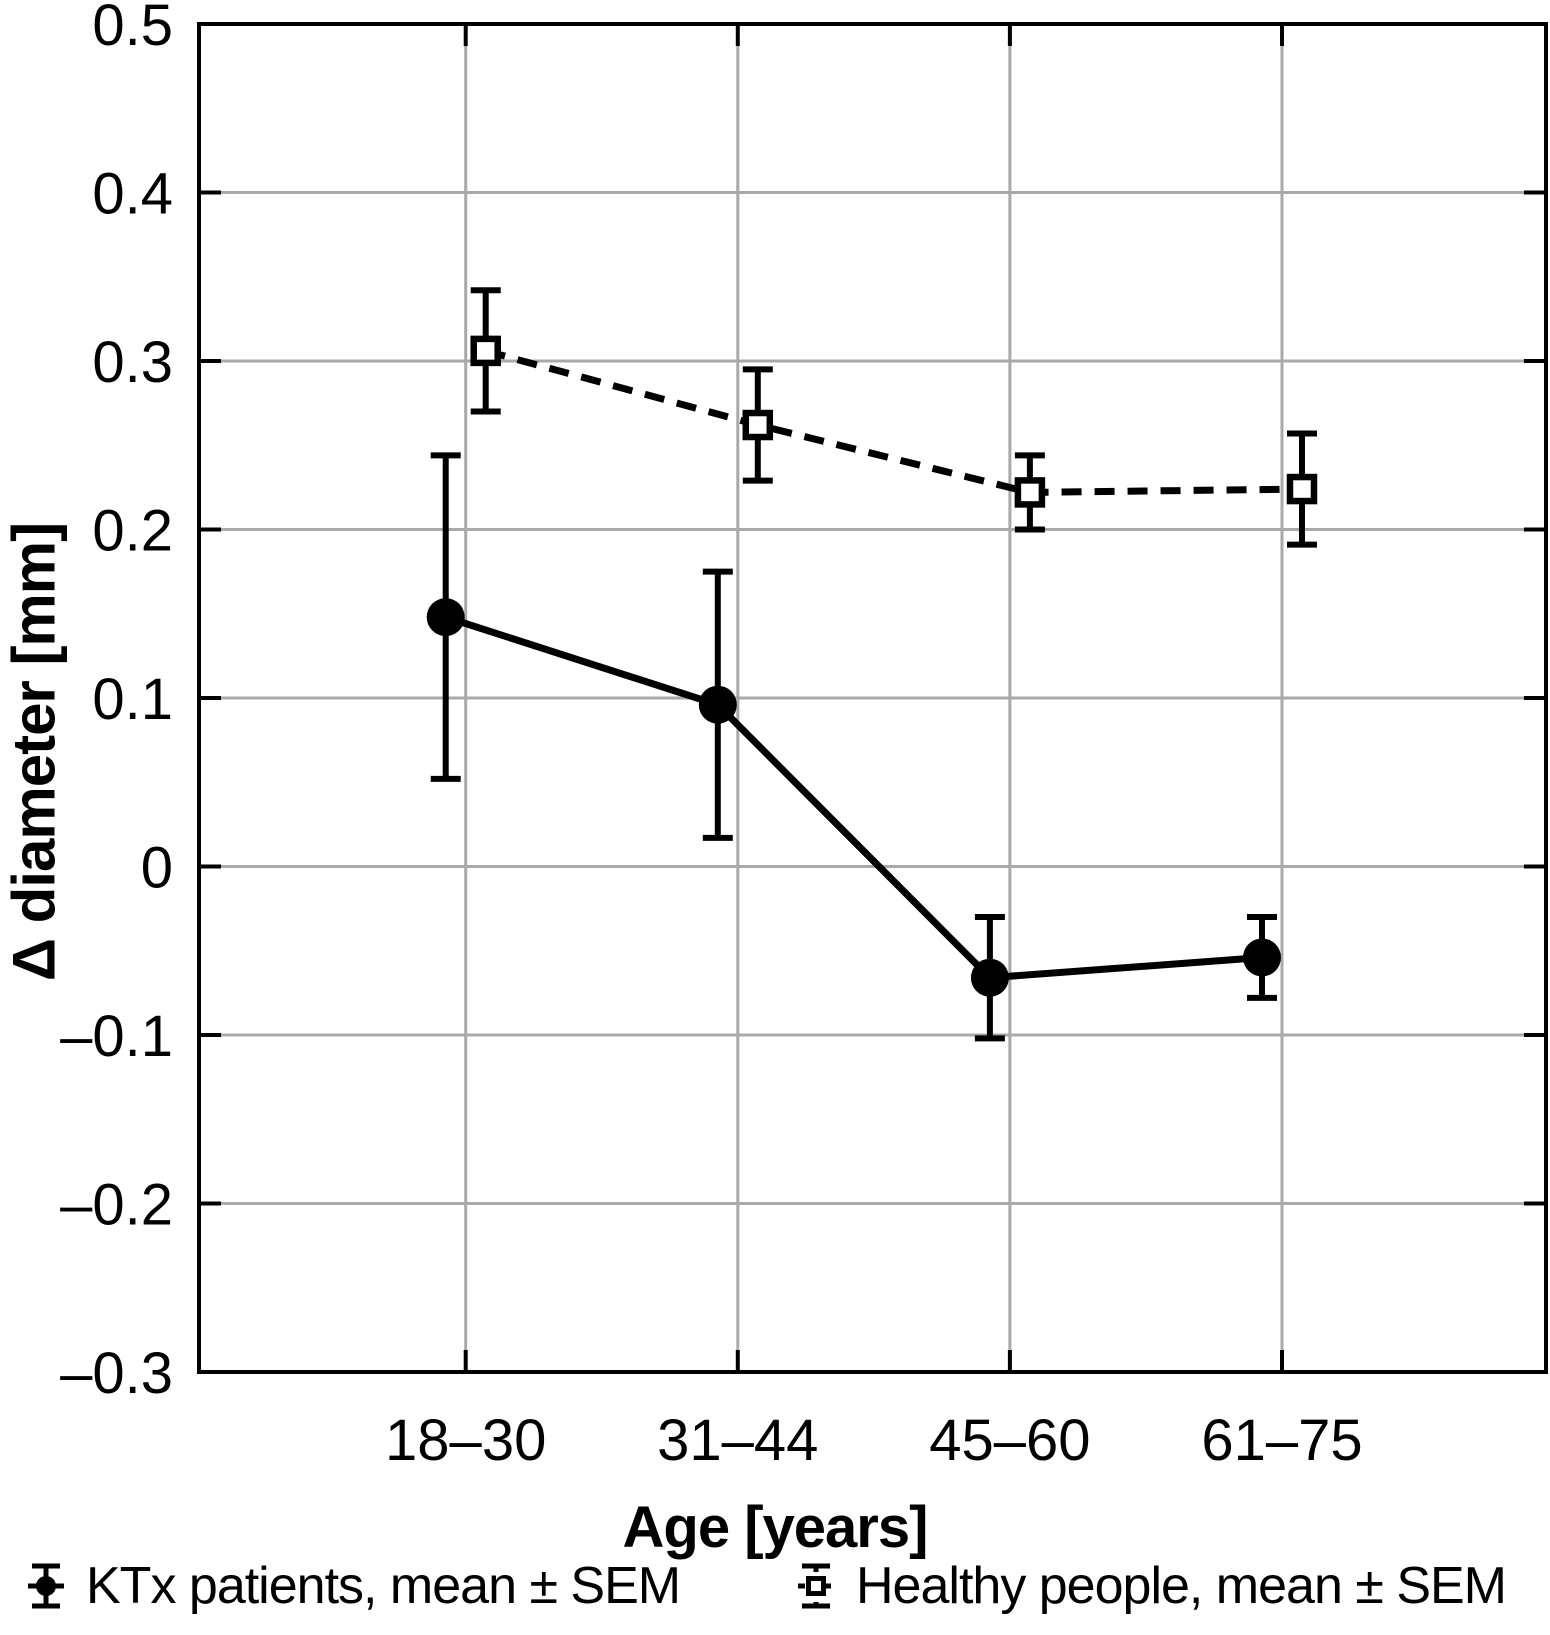 The height and width of the screenshot is (1635, 1550). What do you see at coordinates (116, 1036) in the screenshot?
I see `y-tick-label: –0.1` at bounding box center [116, 1036].